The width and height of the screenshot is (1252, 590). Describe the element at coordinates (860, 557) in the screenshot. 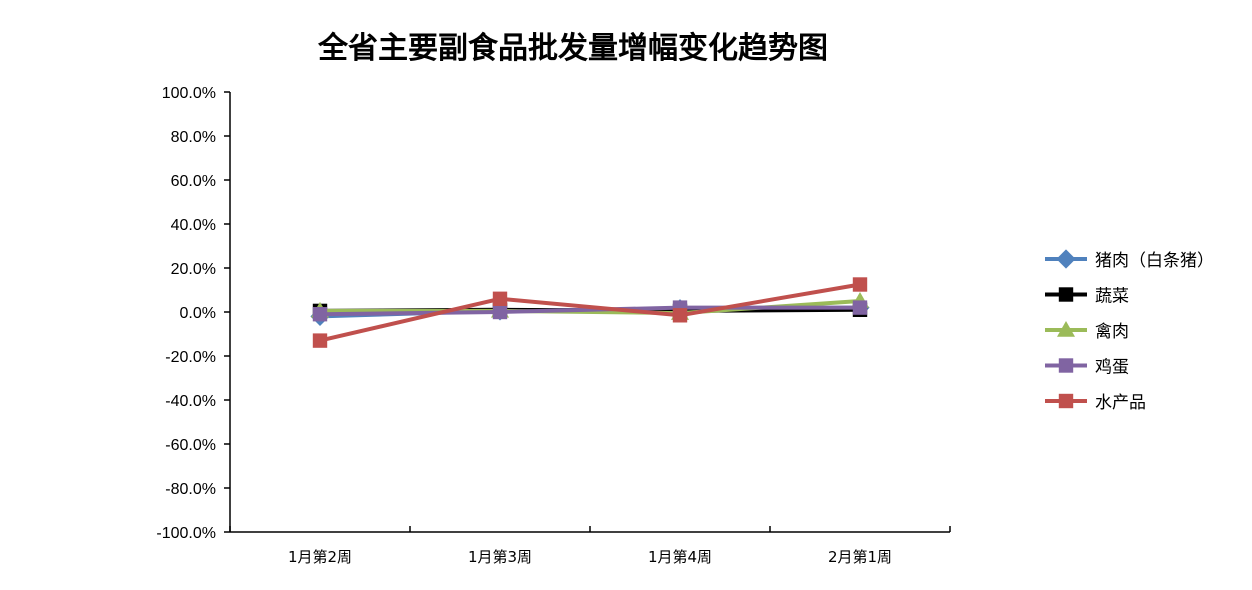

I see `x-tick-label: 2月第1周` at that location.